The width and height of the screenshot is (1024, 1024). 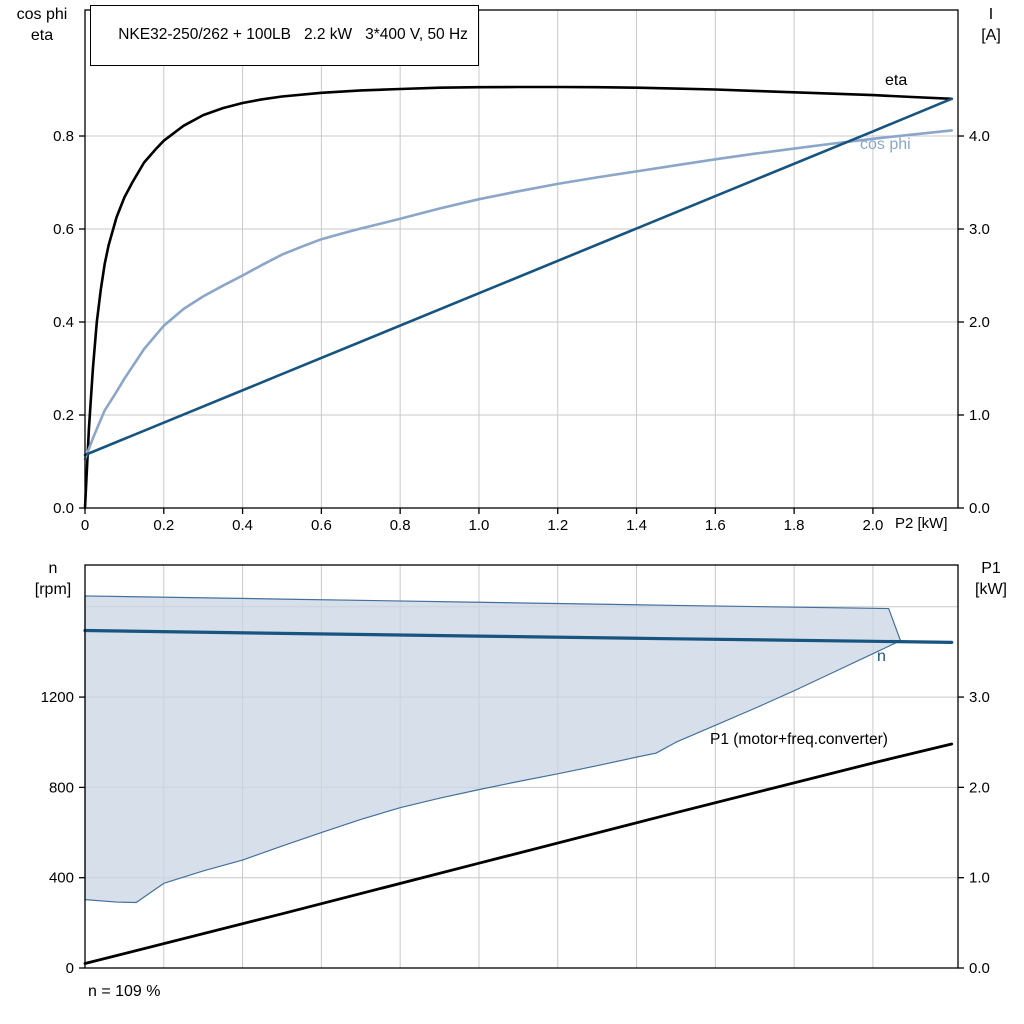 What do you see at coordinates (991, 14) in the screenshot?
I see `axis-title-current: I` at bounding box center [991, 14].